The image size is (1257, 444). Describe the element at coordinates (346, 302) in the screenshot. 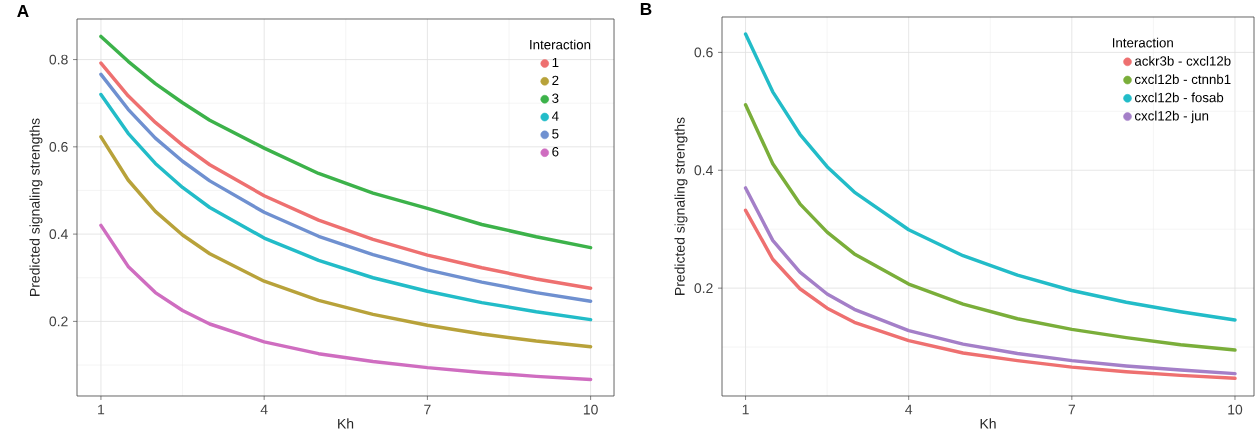

I see `line-series` at that location.